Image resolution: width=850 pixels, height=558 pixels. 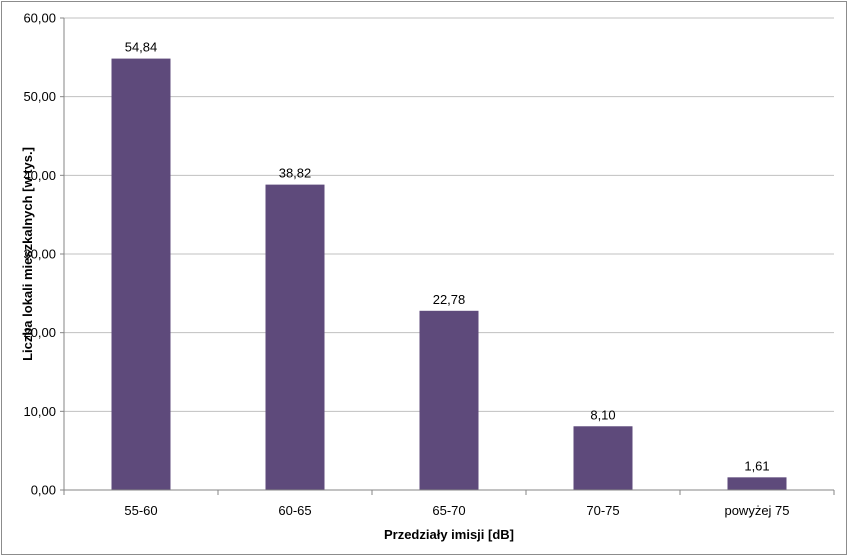 What do you see at coordinates (39, 411) in the screenshot?
I see `y-tick-label: 10,00` at bounding box center [39, 411].